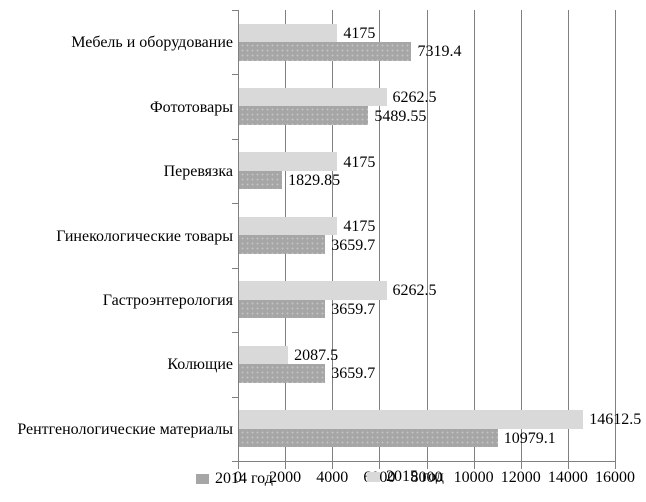  Describe the element at coordinates (567, 477) in the screenshot. I see `x-tick-label-14000: 14000` at that location.